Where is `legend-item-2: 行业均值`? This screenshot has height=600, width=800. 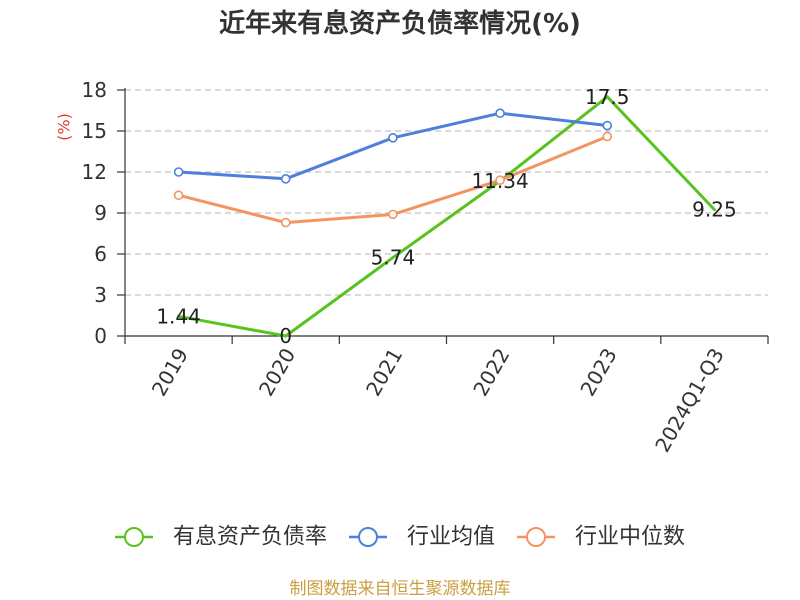 legend-item-2: 行业均值 is located at coordinates (422, 537).